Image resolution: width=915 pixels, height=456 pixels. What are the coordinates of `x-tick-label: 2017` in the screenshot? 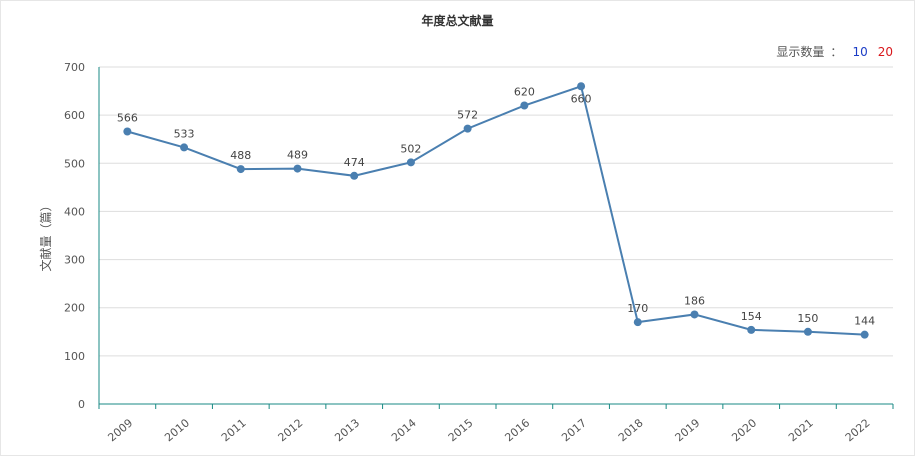 It's located at (574, 430).